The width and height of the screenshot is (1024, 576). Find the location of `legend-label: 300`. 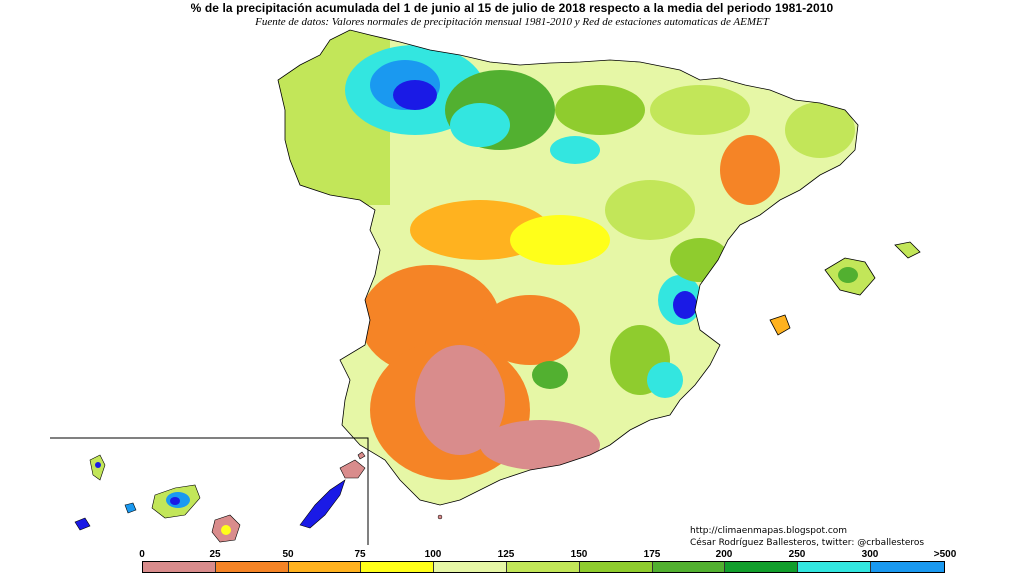

legend-label: 300 is located at coordinates (870, 554).